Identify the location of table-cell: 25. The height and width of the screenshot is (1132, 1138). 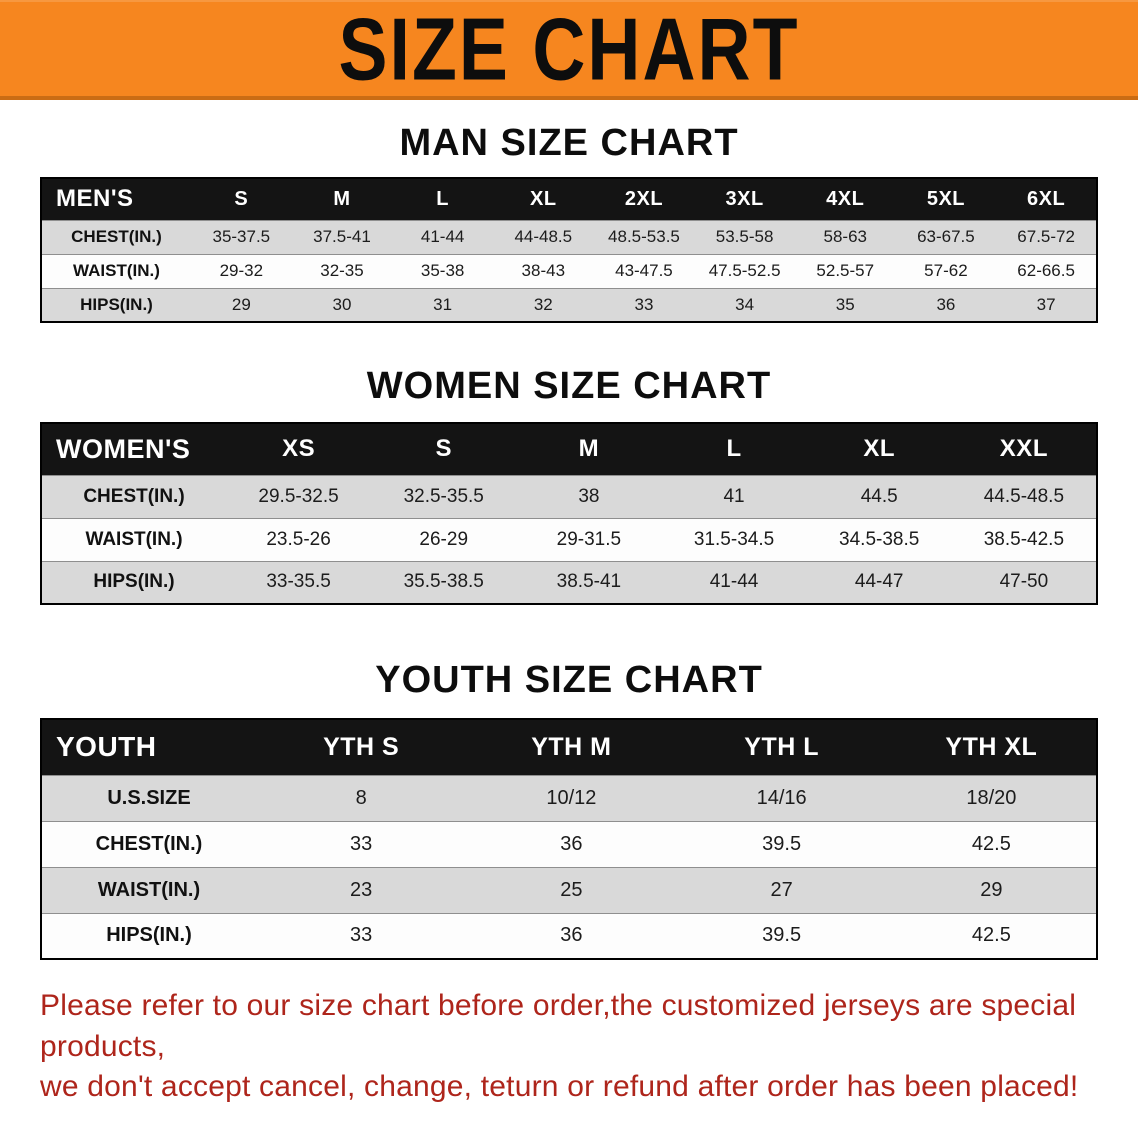
(571, 889).